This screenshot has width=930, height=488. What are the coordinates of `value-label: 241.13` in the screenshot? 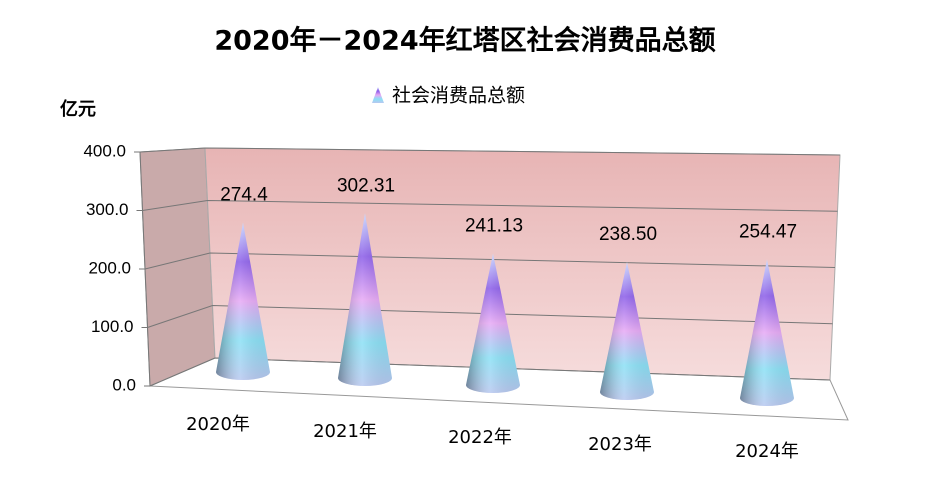 It's located at (494, 226).